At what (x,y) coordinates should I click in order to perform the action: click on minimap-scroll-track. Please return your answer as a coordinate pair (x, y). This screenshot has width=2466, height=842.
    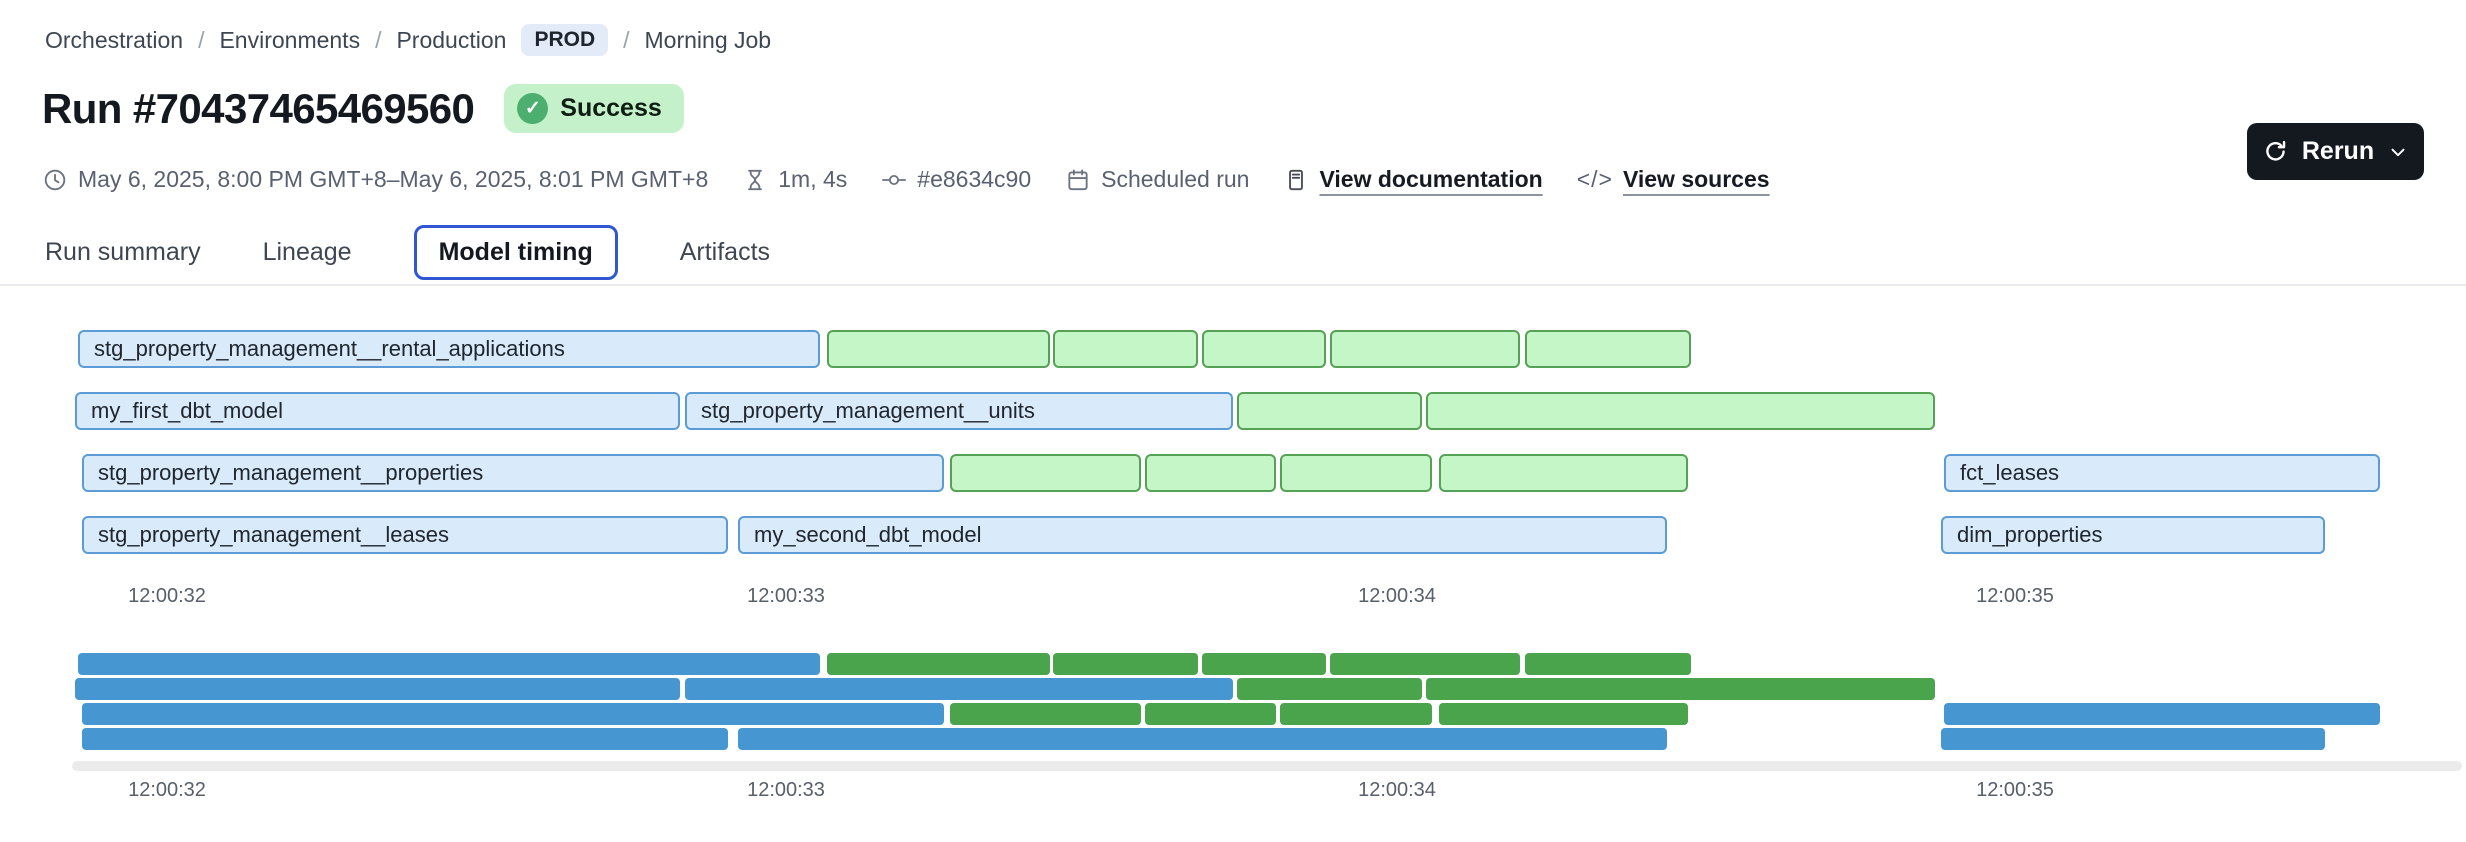
    Looking at the image, I should click on (1267, 766).